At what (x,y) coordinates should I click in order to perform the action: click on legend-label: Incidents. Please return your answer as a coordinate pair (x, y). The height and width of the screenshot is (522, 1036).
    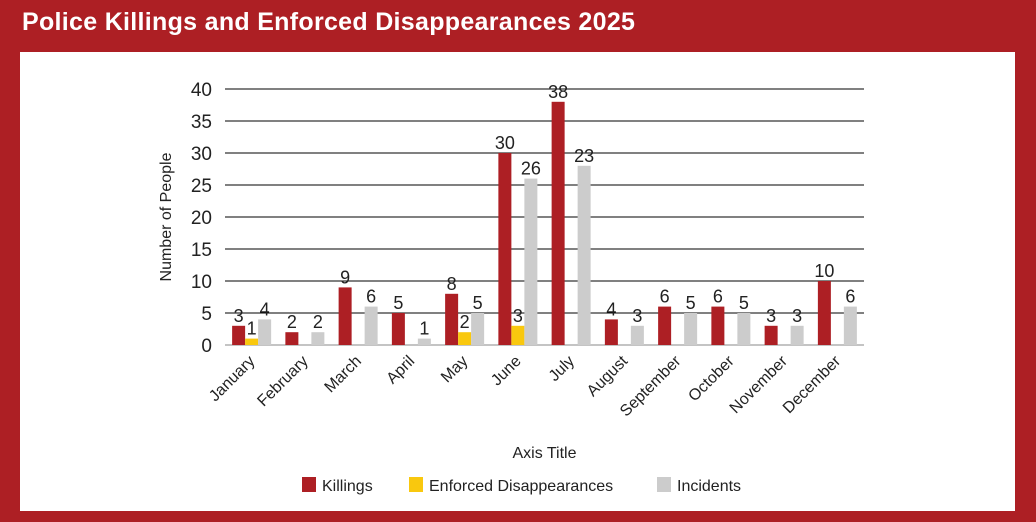
    Looking at the image, I should click on (709, 486).